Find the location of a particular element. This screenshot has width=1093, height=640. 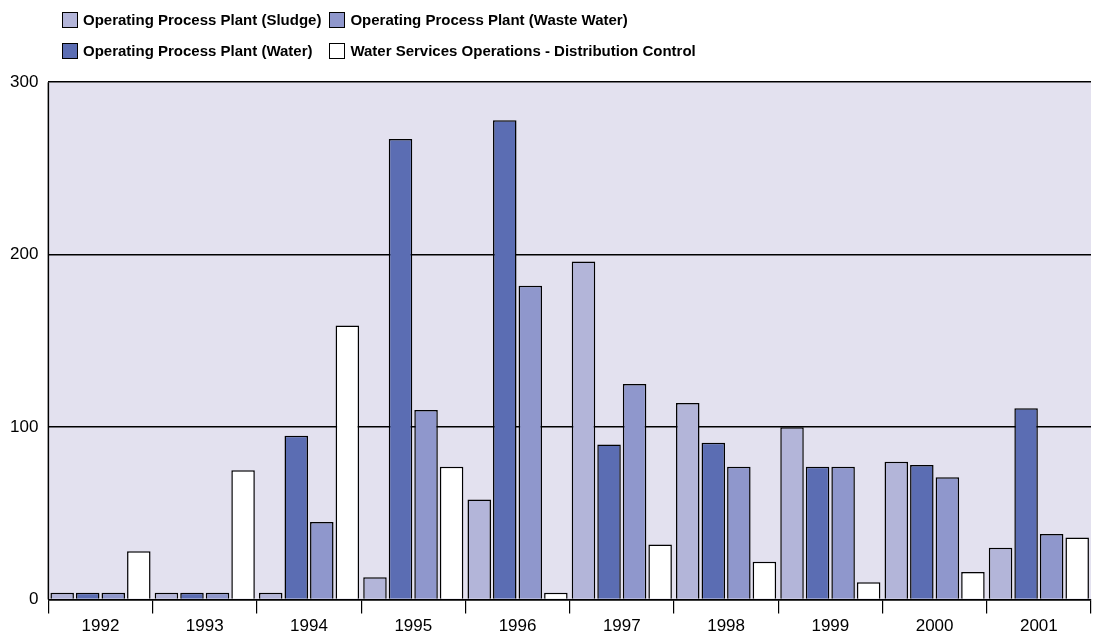

x-tick-label: 1997 is located at coordinates (621, 626).